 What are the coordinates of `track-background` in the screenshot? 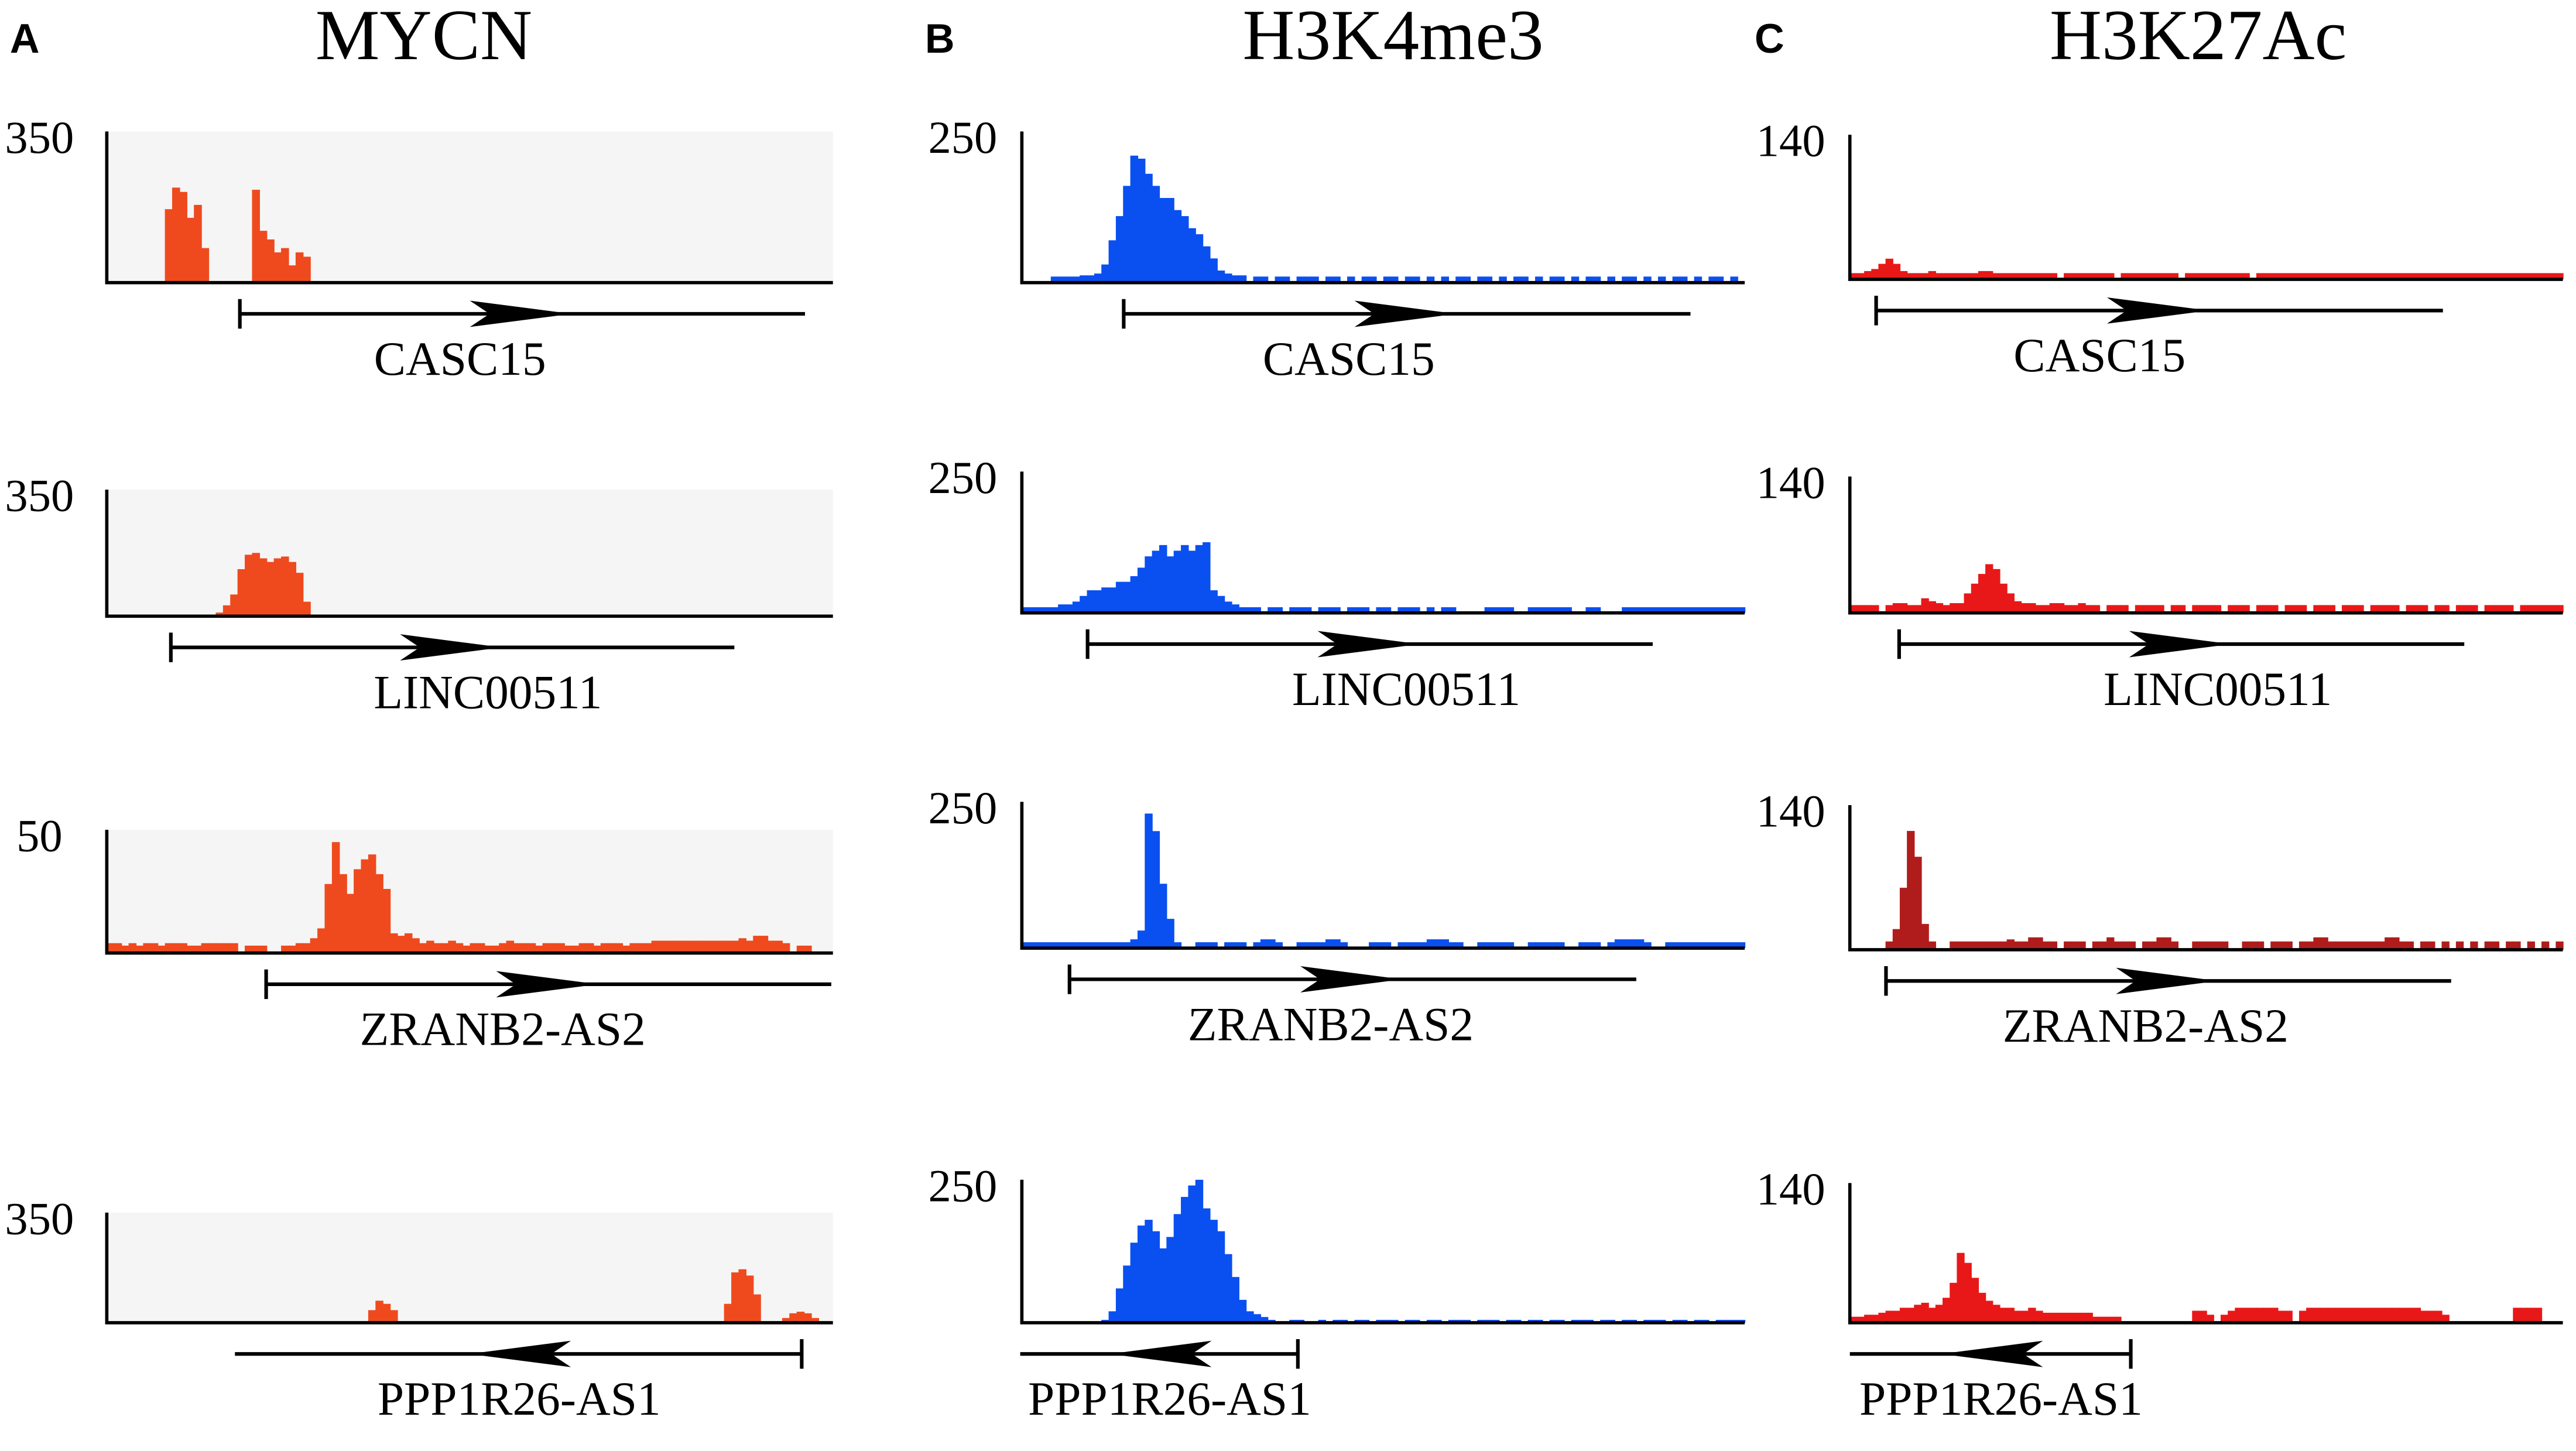 It's located at (470, 1267).